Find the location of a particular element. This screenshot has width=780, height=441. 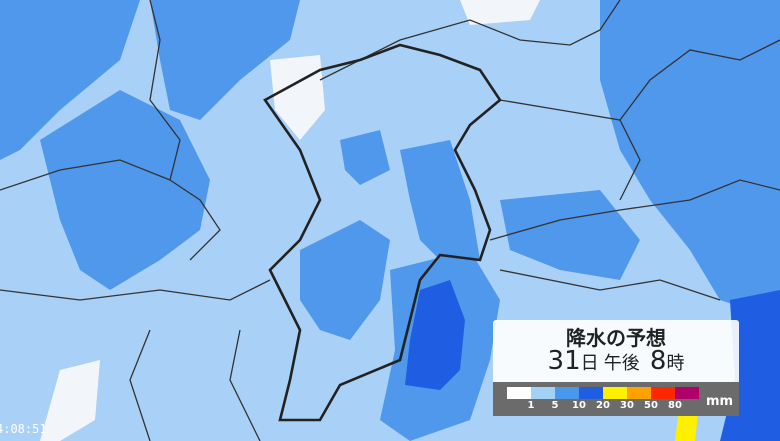

panel-date: 31日 午後 8時 is located at coordinates (616, 361).